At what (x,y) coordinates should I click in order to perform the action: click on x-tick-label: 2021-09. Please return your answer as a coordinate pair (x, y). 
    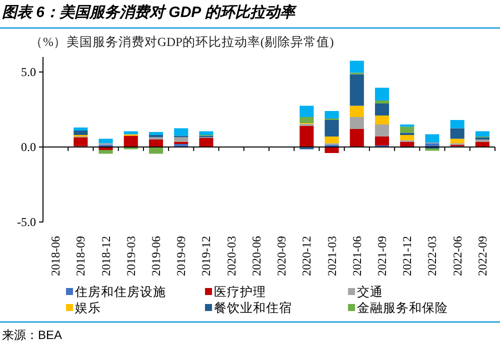
    Looking at the image, I should click on (382, 256).